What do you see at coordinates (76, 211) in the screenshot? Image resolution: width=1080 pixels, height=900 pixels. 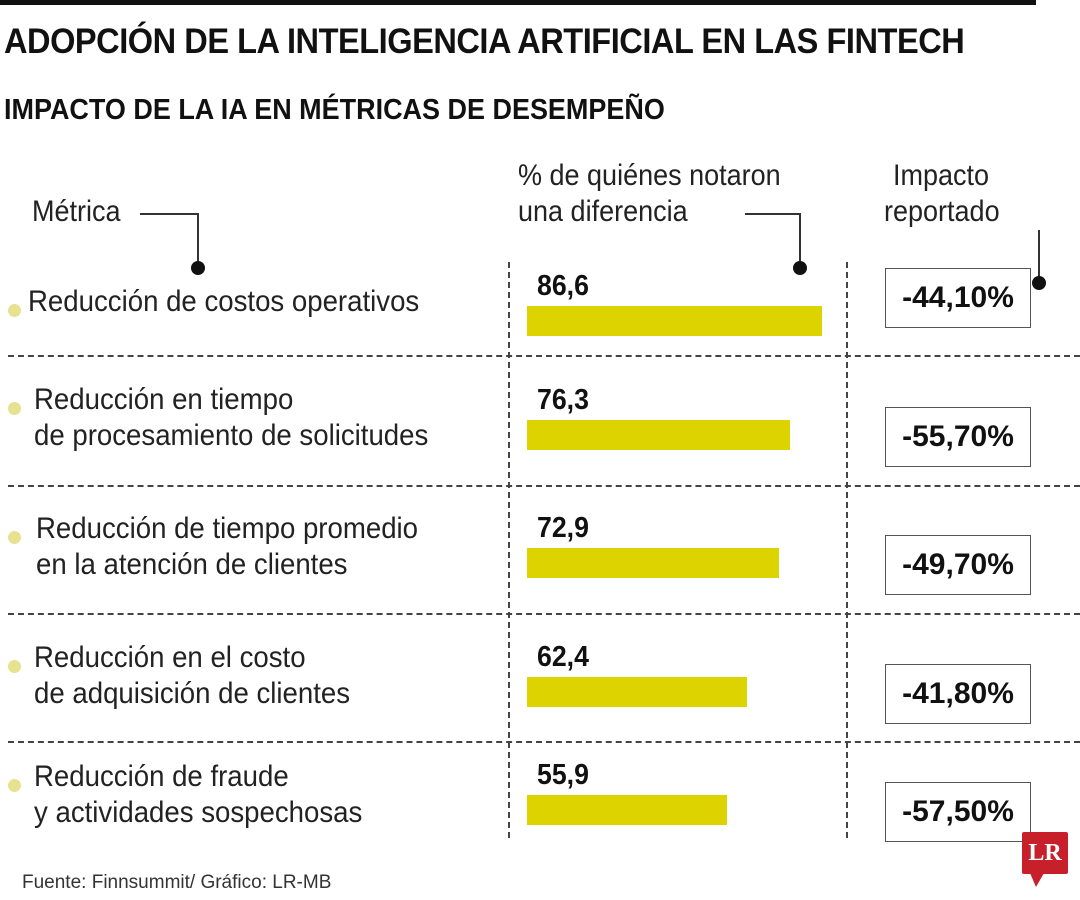 I see `header-metric: Métrica` at bounding box center [76, 211].